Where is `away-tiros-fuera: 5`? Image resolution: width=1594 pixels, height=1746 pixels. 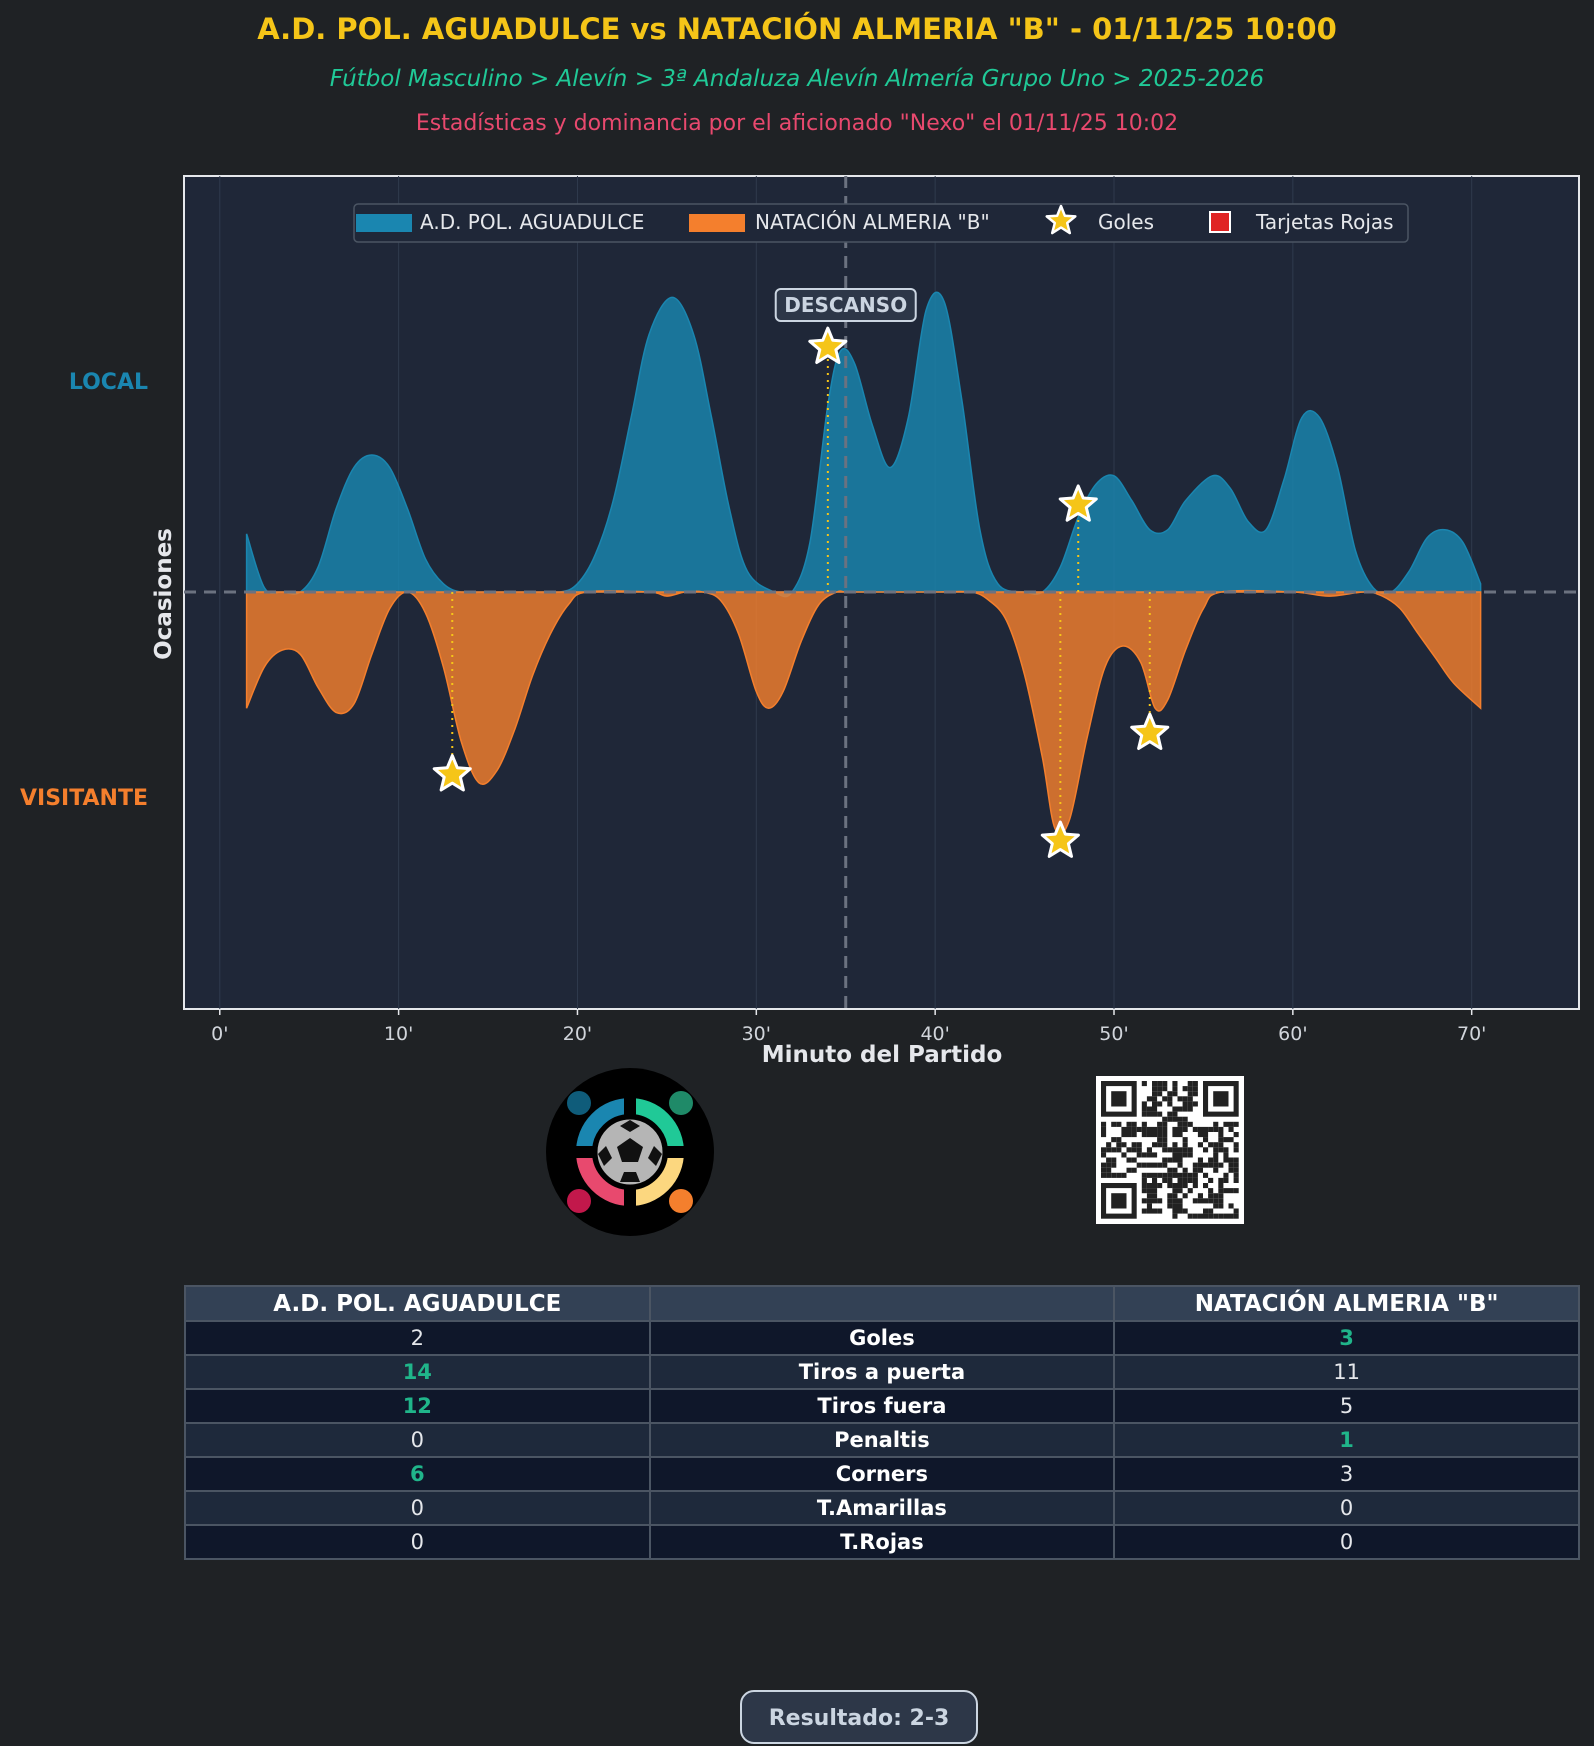 away-tiros-fuera: 5 is located at coordinates (1346, 1406).